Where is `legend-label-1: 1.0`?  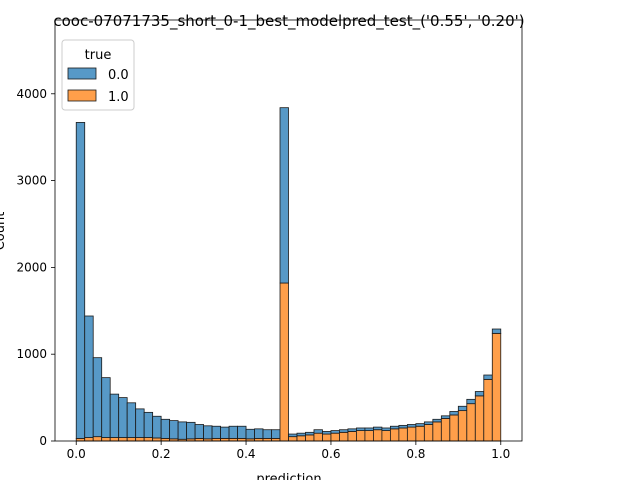 legend-label-1: 1.0 is located at coordinates (118, 97).